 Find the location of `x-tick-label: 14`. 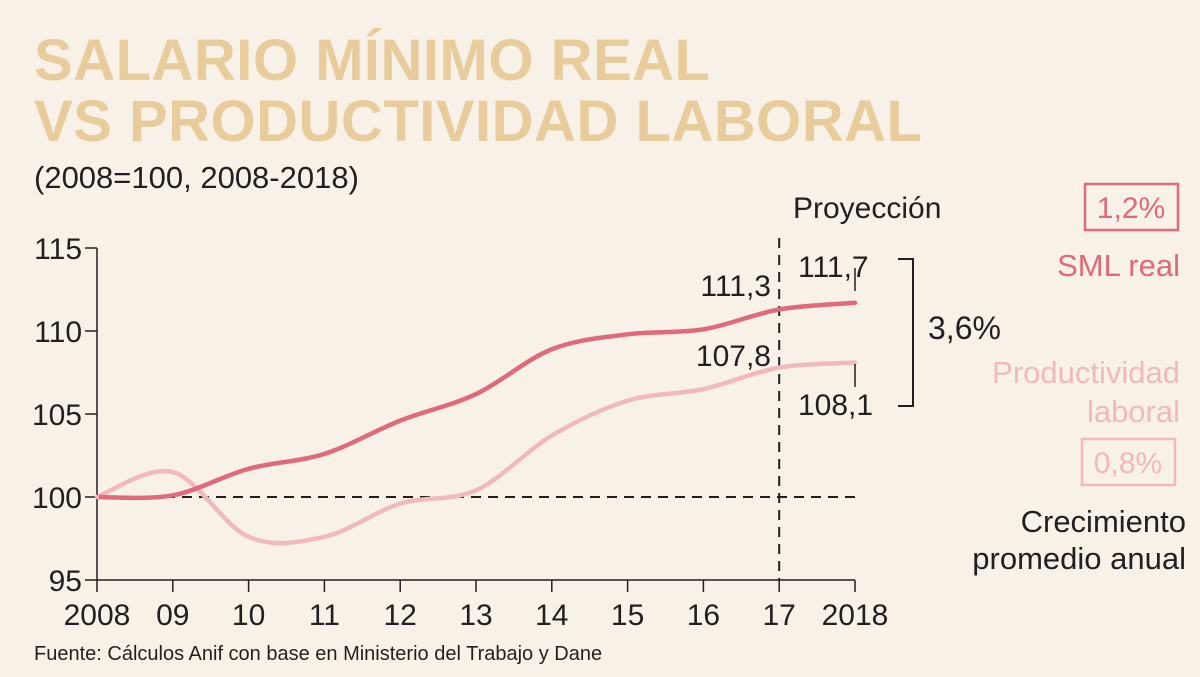

x-tick-label: 14 is located at coordinates (551, 615).